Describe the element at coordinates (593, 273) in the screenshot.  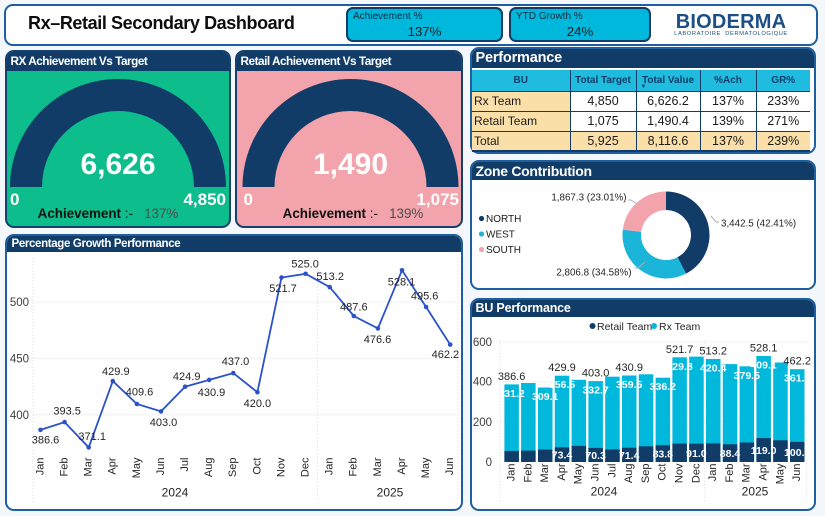
I see `svg-text: 2,806.8 (34.58%)` at that location.